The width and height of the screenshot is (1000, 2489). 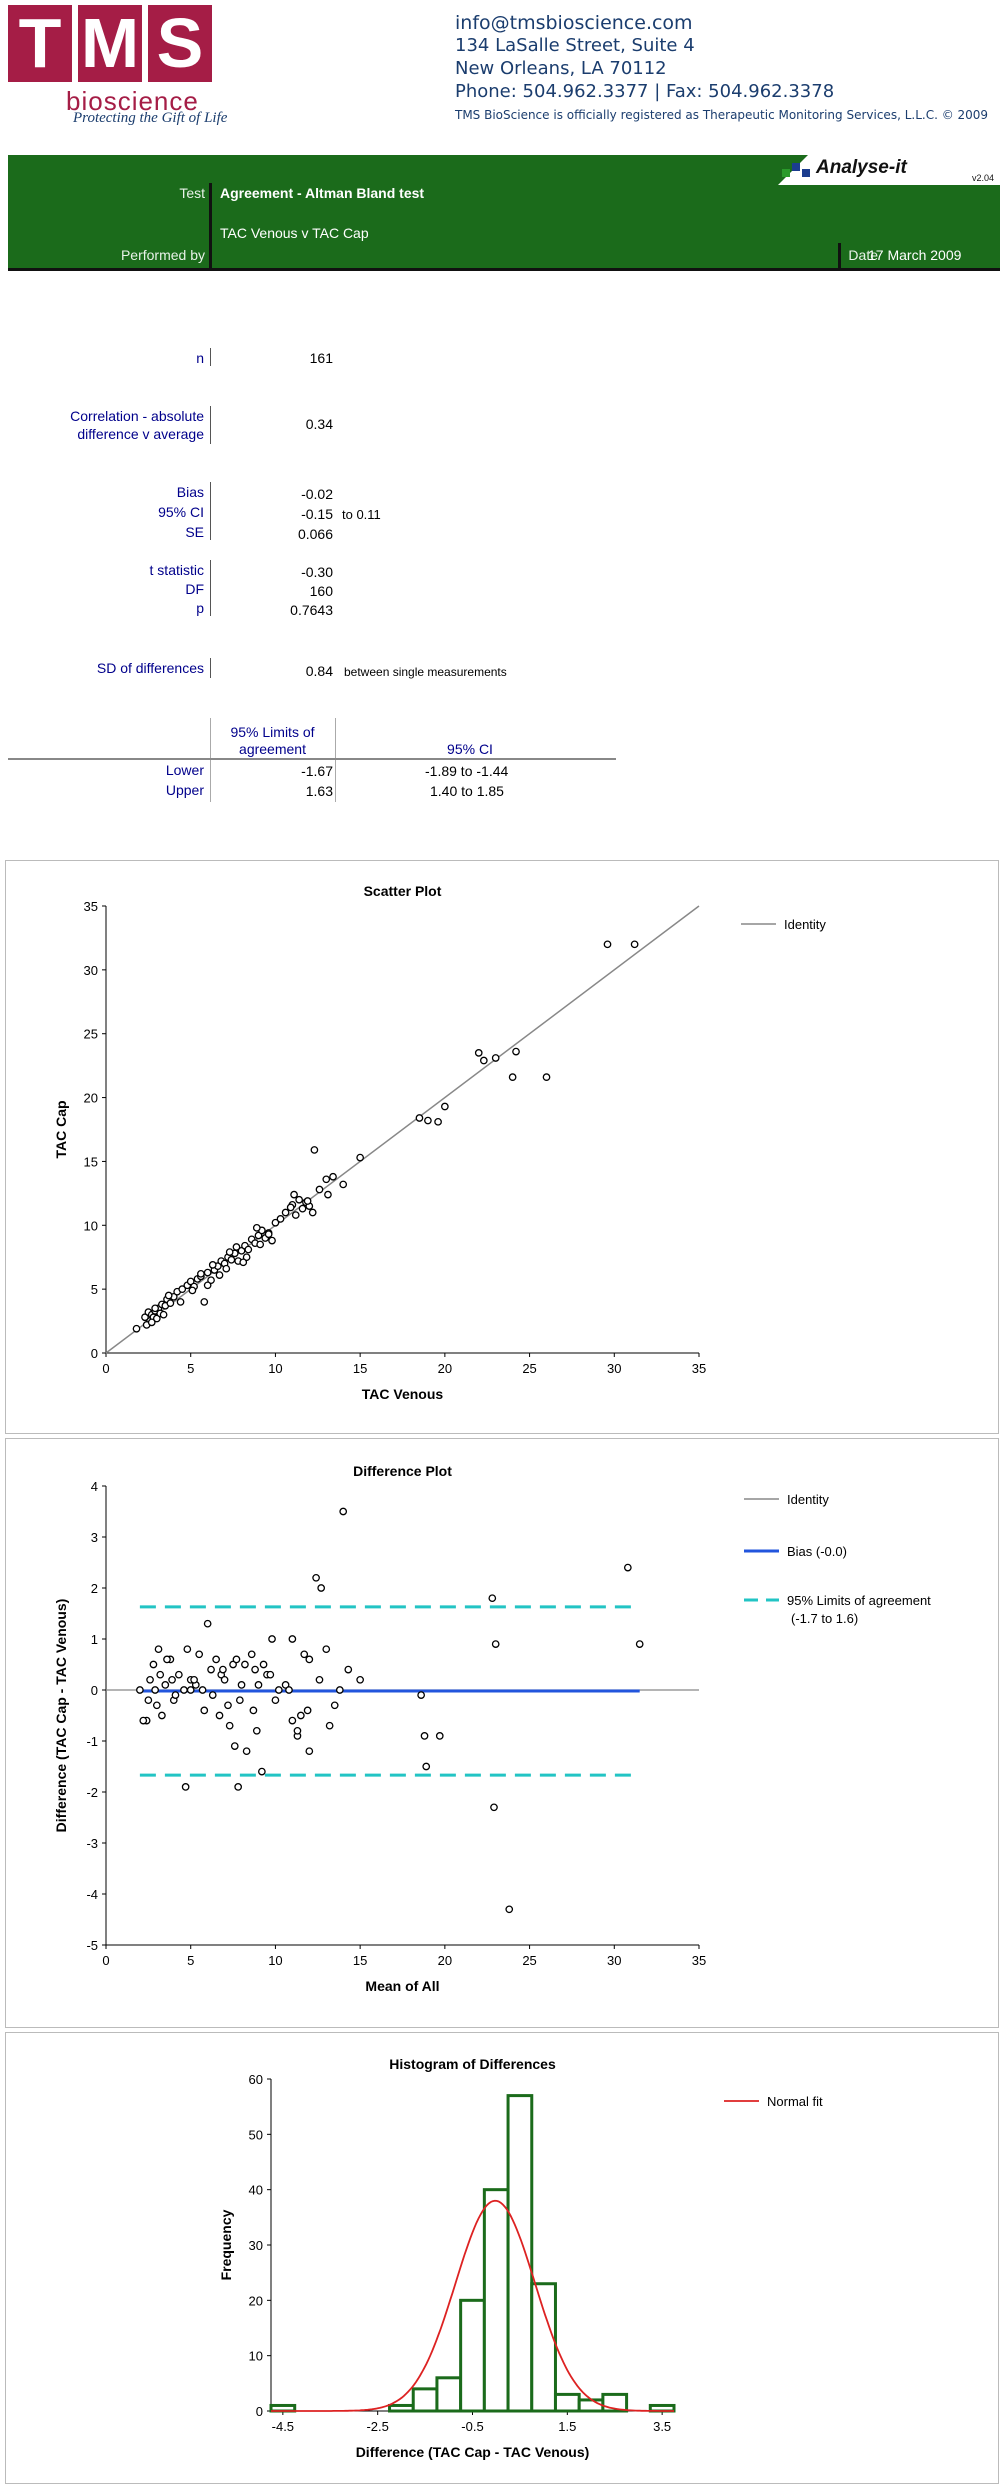 What do you see at coordinates (472, 2305) in the screenshot?
I see `normal-fit-curve` at bounding box center [472, 2305].